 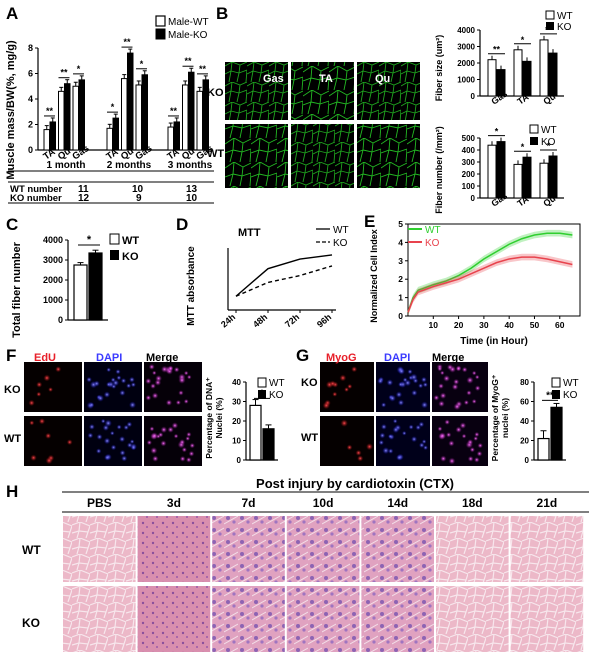 I want to click on f-legend-ko-swatch, so click(x=262, y=394).